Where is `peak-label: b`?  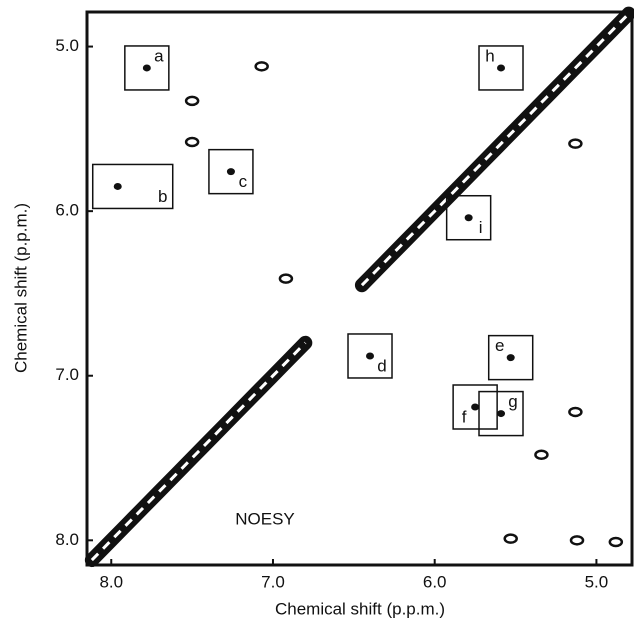
peak-label: b is located at coordinates (162, 196).